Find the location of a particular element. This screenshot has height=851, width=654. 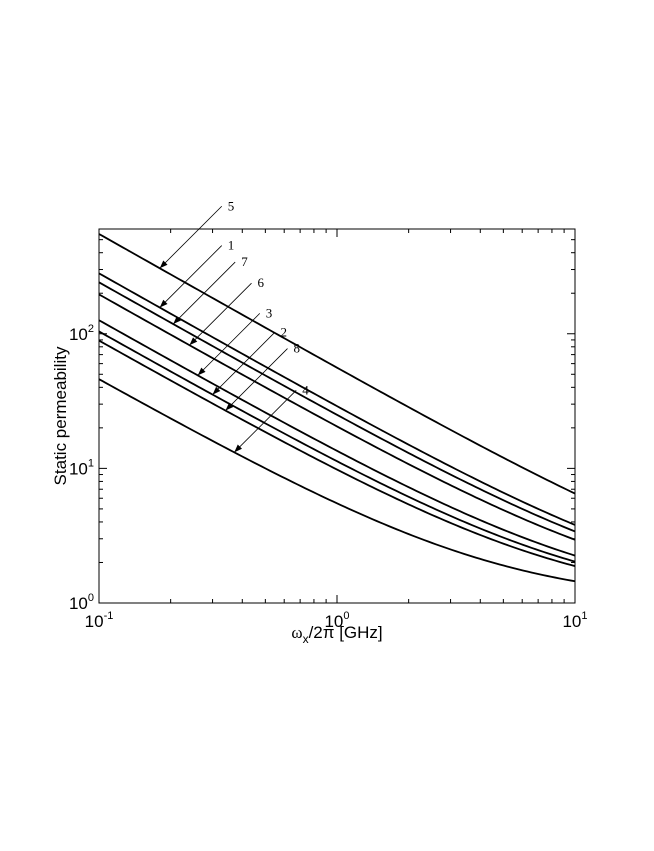

y-tick-label: 10⁰ is located at coordinates (81, 602).